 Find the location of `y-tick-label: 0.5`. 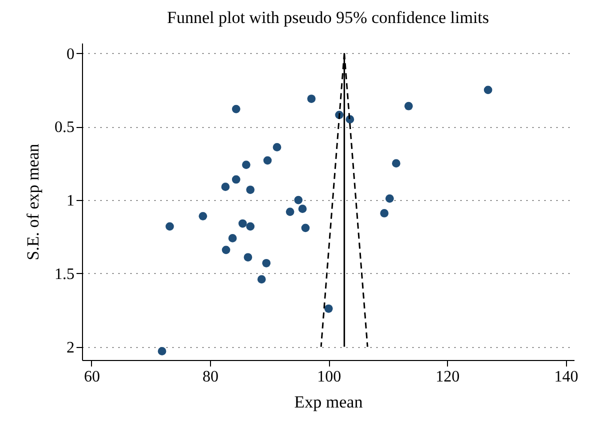

y-tick-label: 0.5 is located at coordinates (64, 127).